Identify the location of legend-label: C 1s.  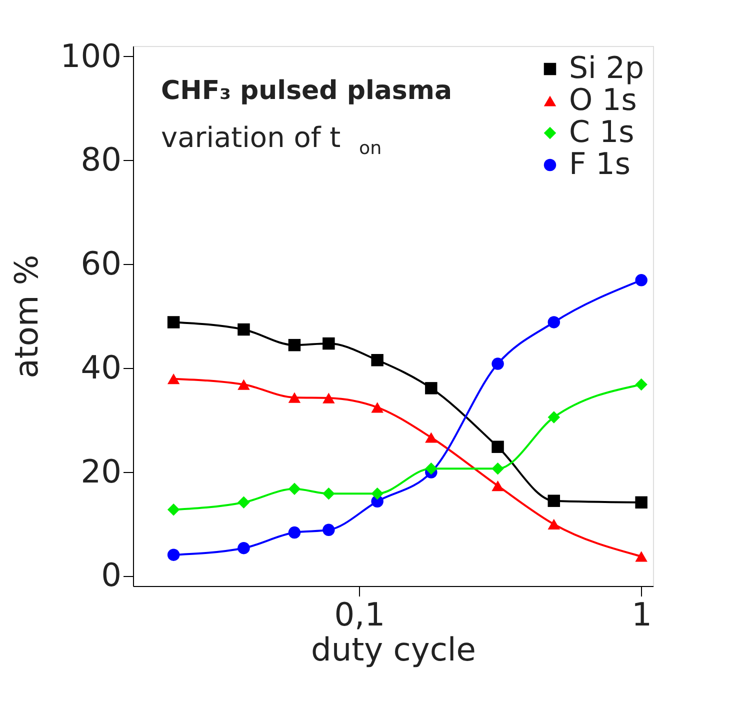
(601, 132).